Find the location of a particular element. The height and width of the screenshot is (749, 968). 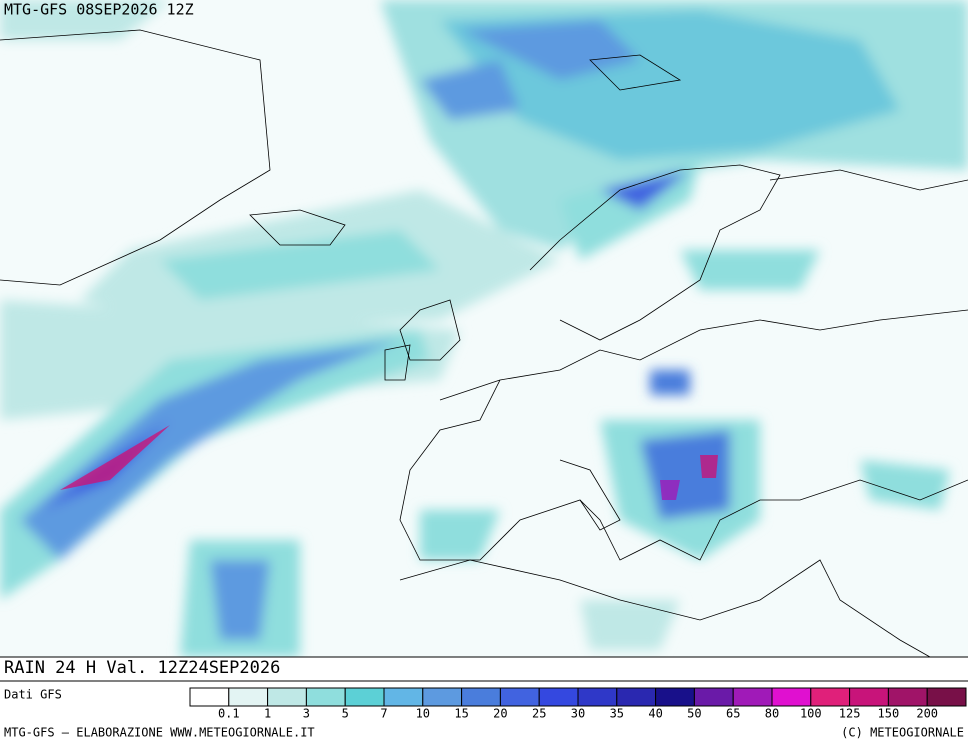

colorbar-label: 200 is located at coordinates (927, 714).